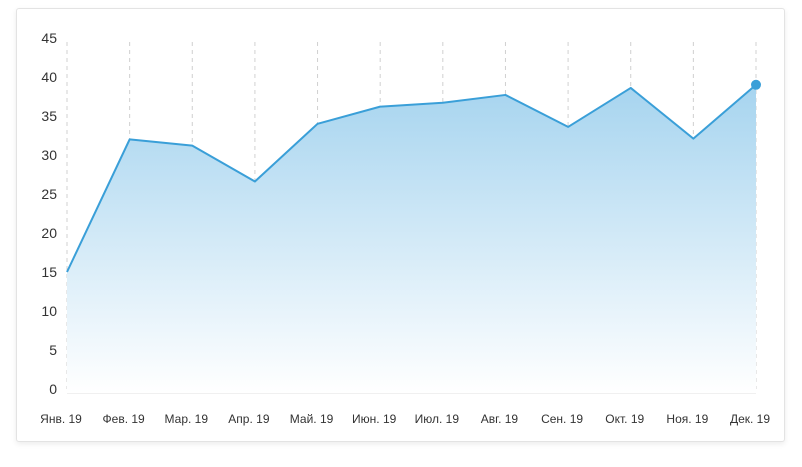 This screenshot has height=467, width=802. What do you see at coordinates (53, 350) in the screenshot?
I see `y-tick-label: 5` at bounding box center [53, 350].